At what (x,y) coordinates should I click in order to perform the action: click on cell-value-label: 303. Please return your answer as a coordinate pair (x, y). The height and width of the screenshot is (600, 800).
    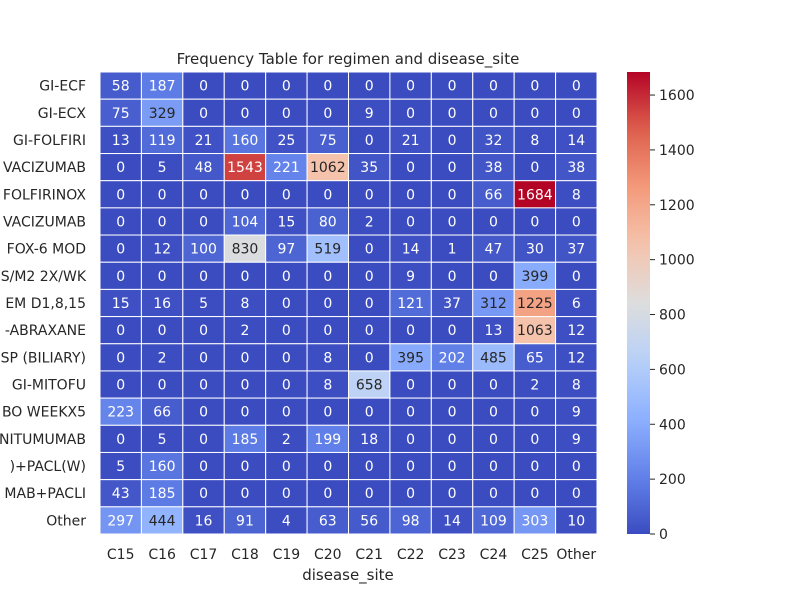
    Looking at the image, I should click on (535, 521).